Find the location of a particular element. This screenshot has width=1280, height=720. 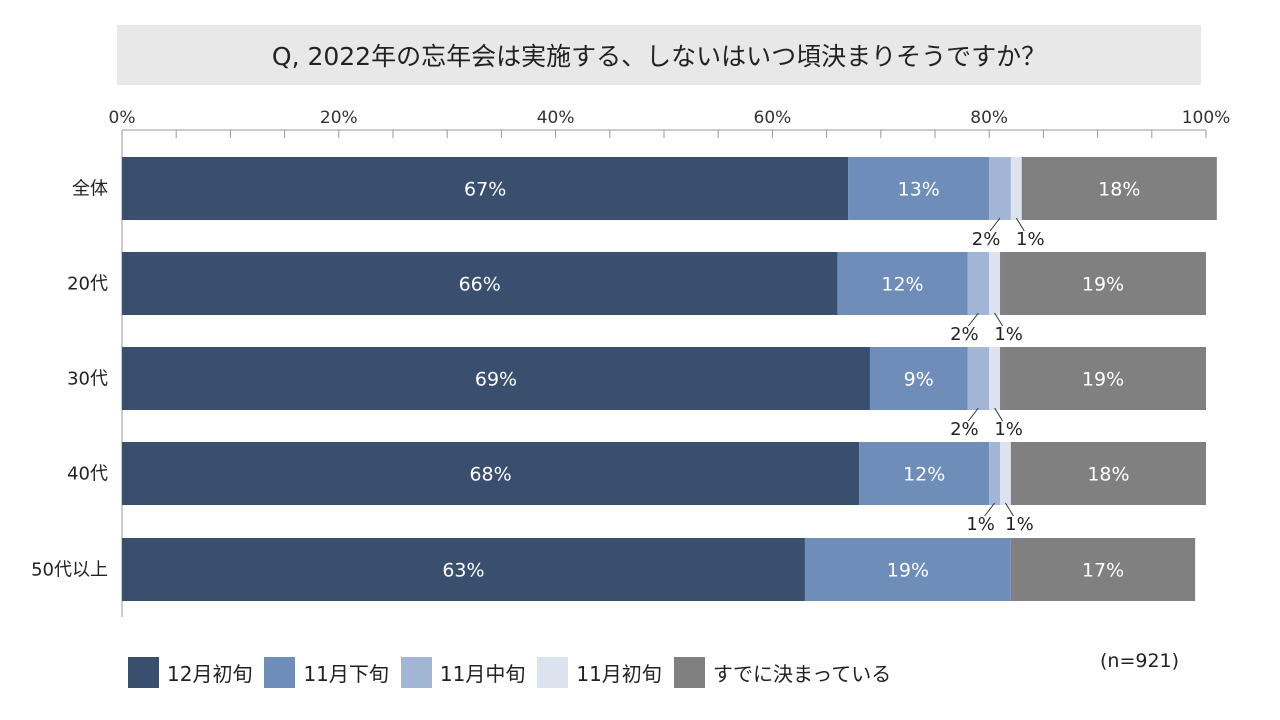

chart-title: Q, 2022年の忘年会は実施する、しないはいつ頃決まりそうですか？ is located at coordinates (659, 55).